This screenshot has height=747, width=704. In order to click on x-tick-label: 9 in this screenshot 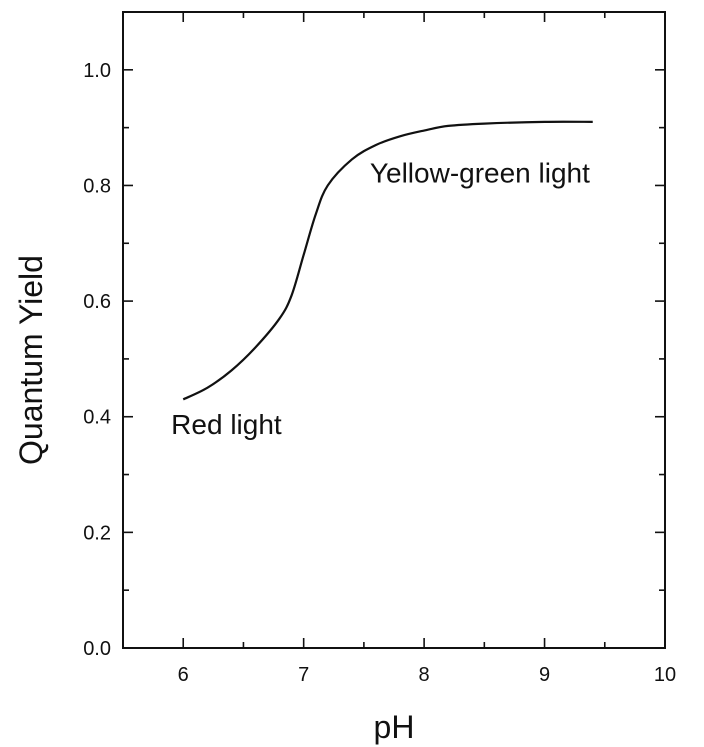, I will do `click(544, 675)`.